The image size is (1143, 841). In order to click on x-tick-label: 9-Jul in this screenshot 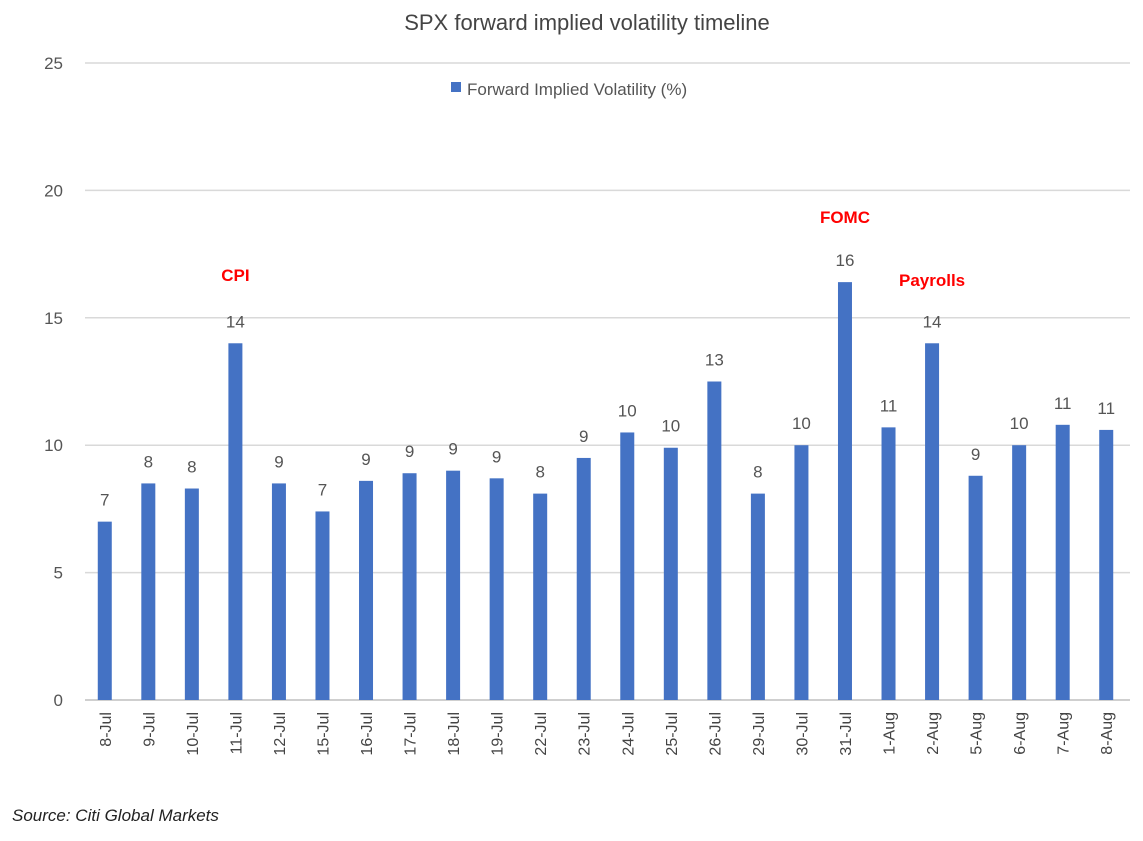, I will do `click(149, 729)`.